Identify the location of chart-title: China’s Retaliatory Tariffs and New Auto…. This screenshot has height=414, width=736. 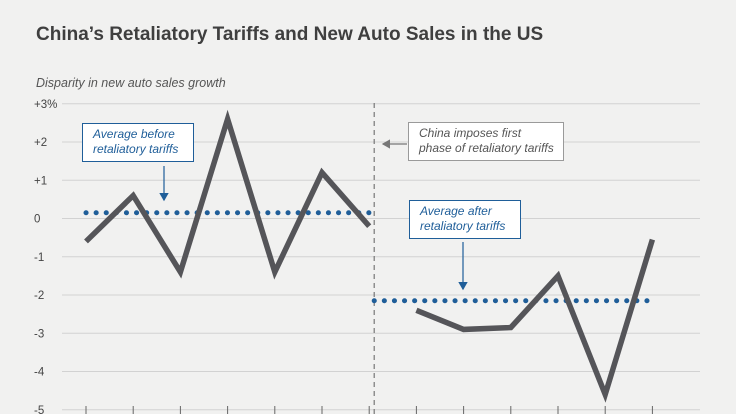
(290, 34).